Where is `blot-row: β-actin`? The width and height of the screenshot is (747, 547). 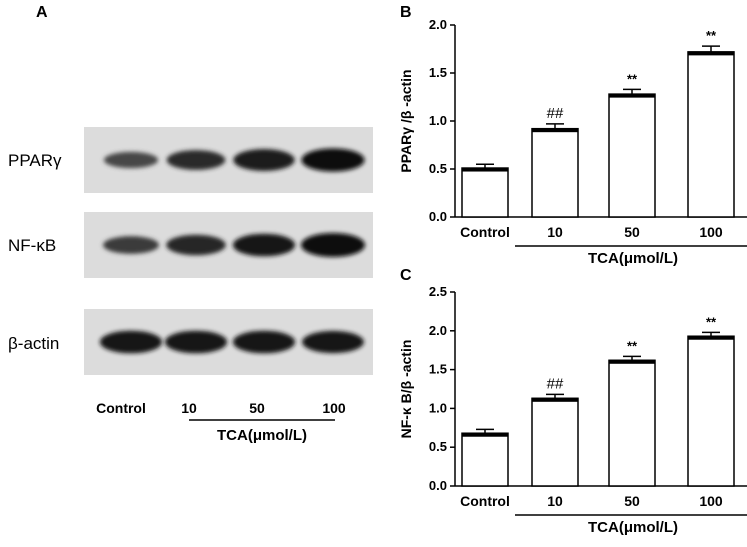 blot-row: β-actin is located at coordinates (190, 342).